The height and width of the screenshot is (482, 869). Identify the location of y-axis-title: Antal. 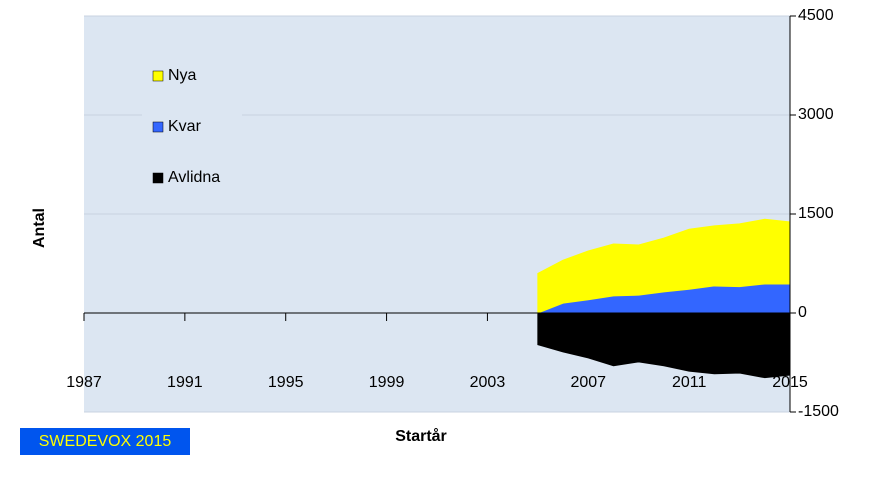
(39, 228).